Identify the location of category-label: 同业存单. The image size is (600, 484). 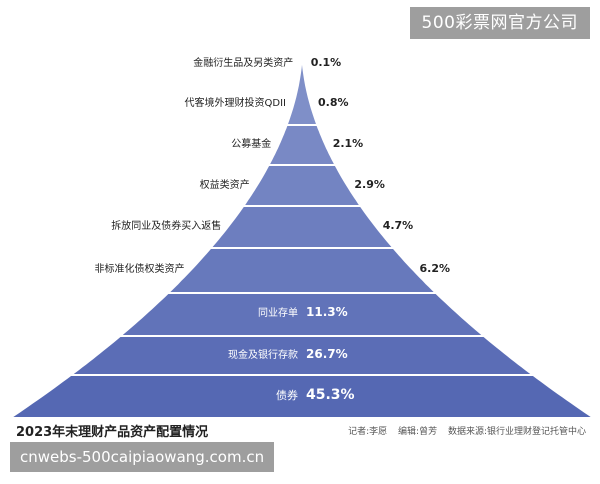
(278, 312).